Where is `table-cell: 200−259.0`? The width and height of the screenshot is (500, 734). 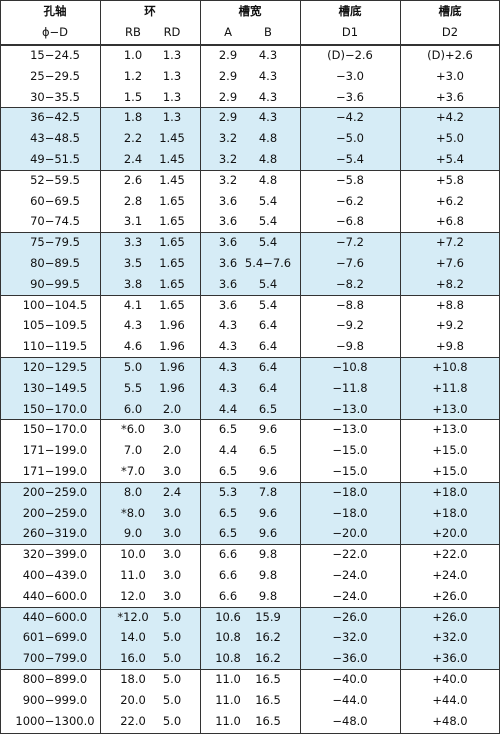
table-cell: 200−259.0 is located at coordinates (55, 512).